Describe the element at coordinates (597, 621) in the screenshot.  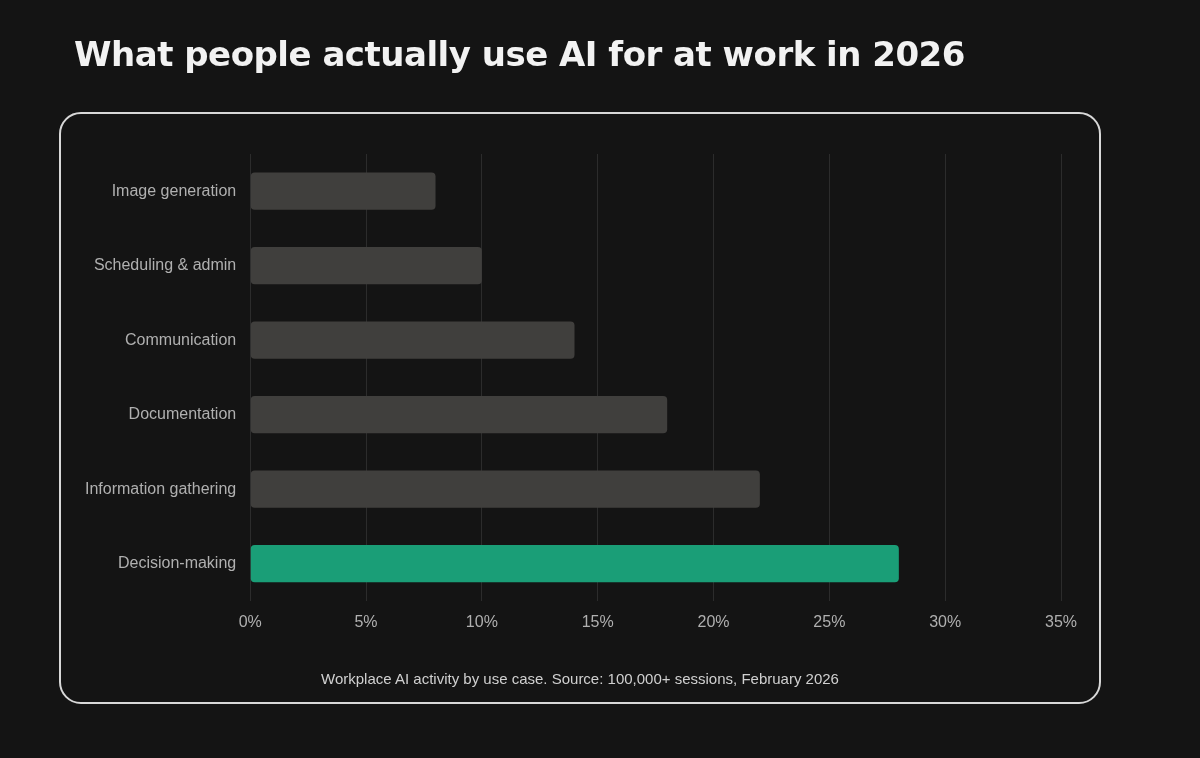
I see `x-tick-label: 15%` at that location.